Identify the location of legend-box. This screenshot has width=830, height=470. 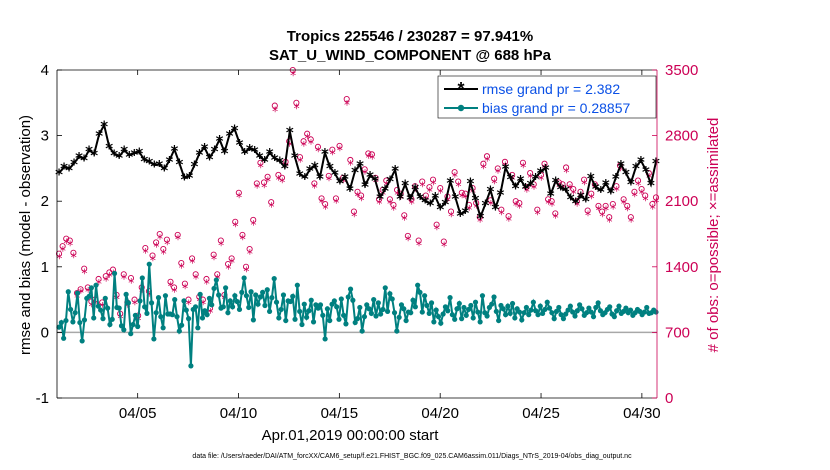
(547, 97).